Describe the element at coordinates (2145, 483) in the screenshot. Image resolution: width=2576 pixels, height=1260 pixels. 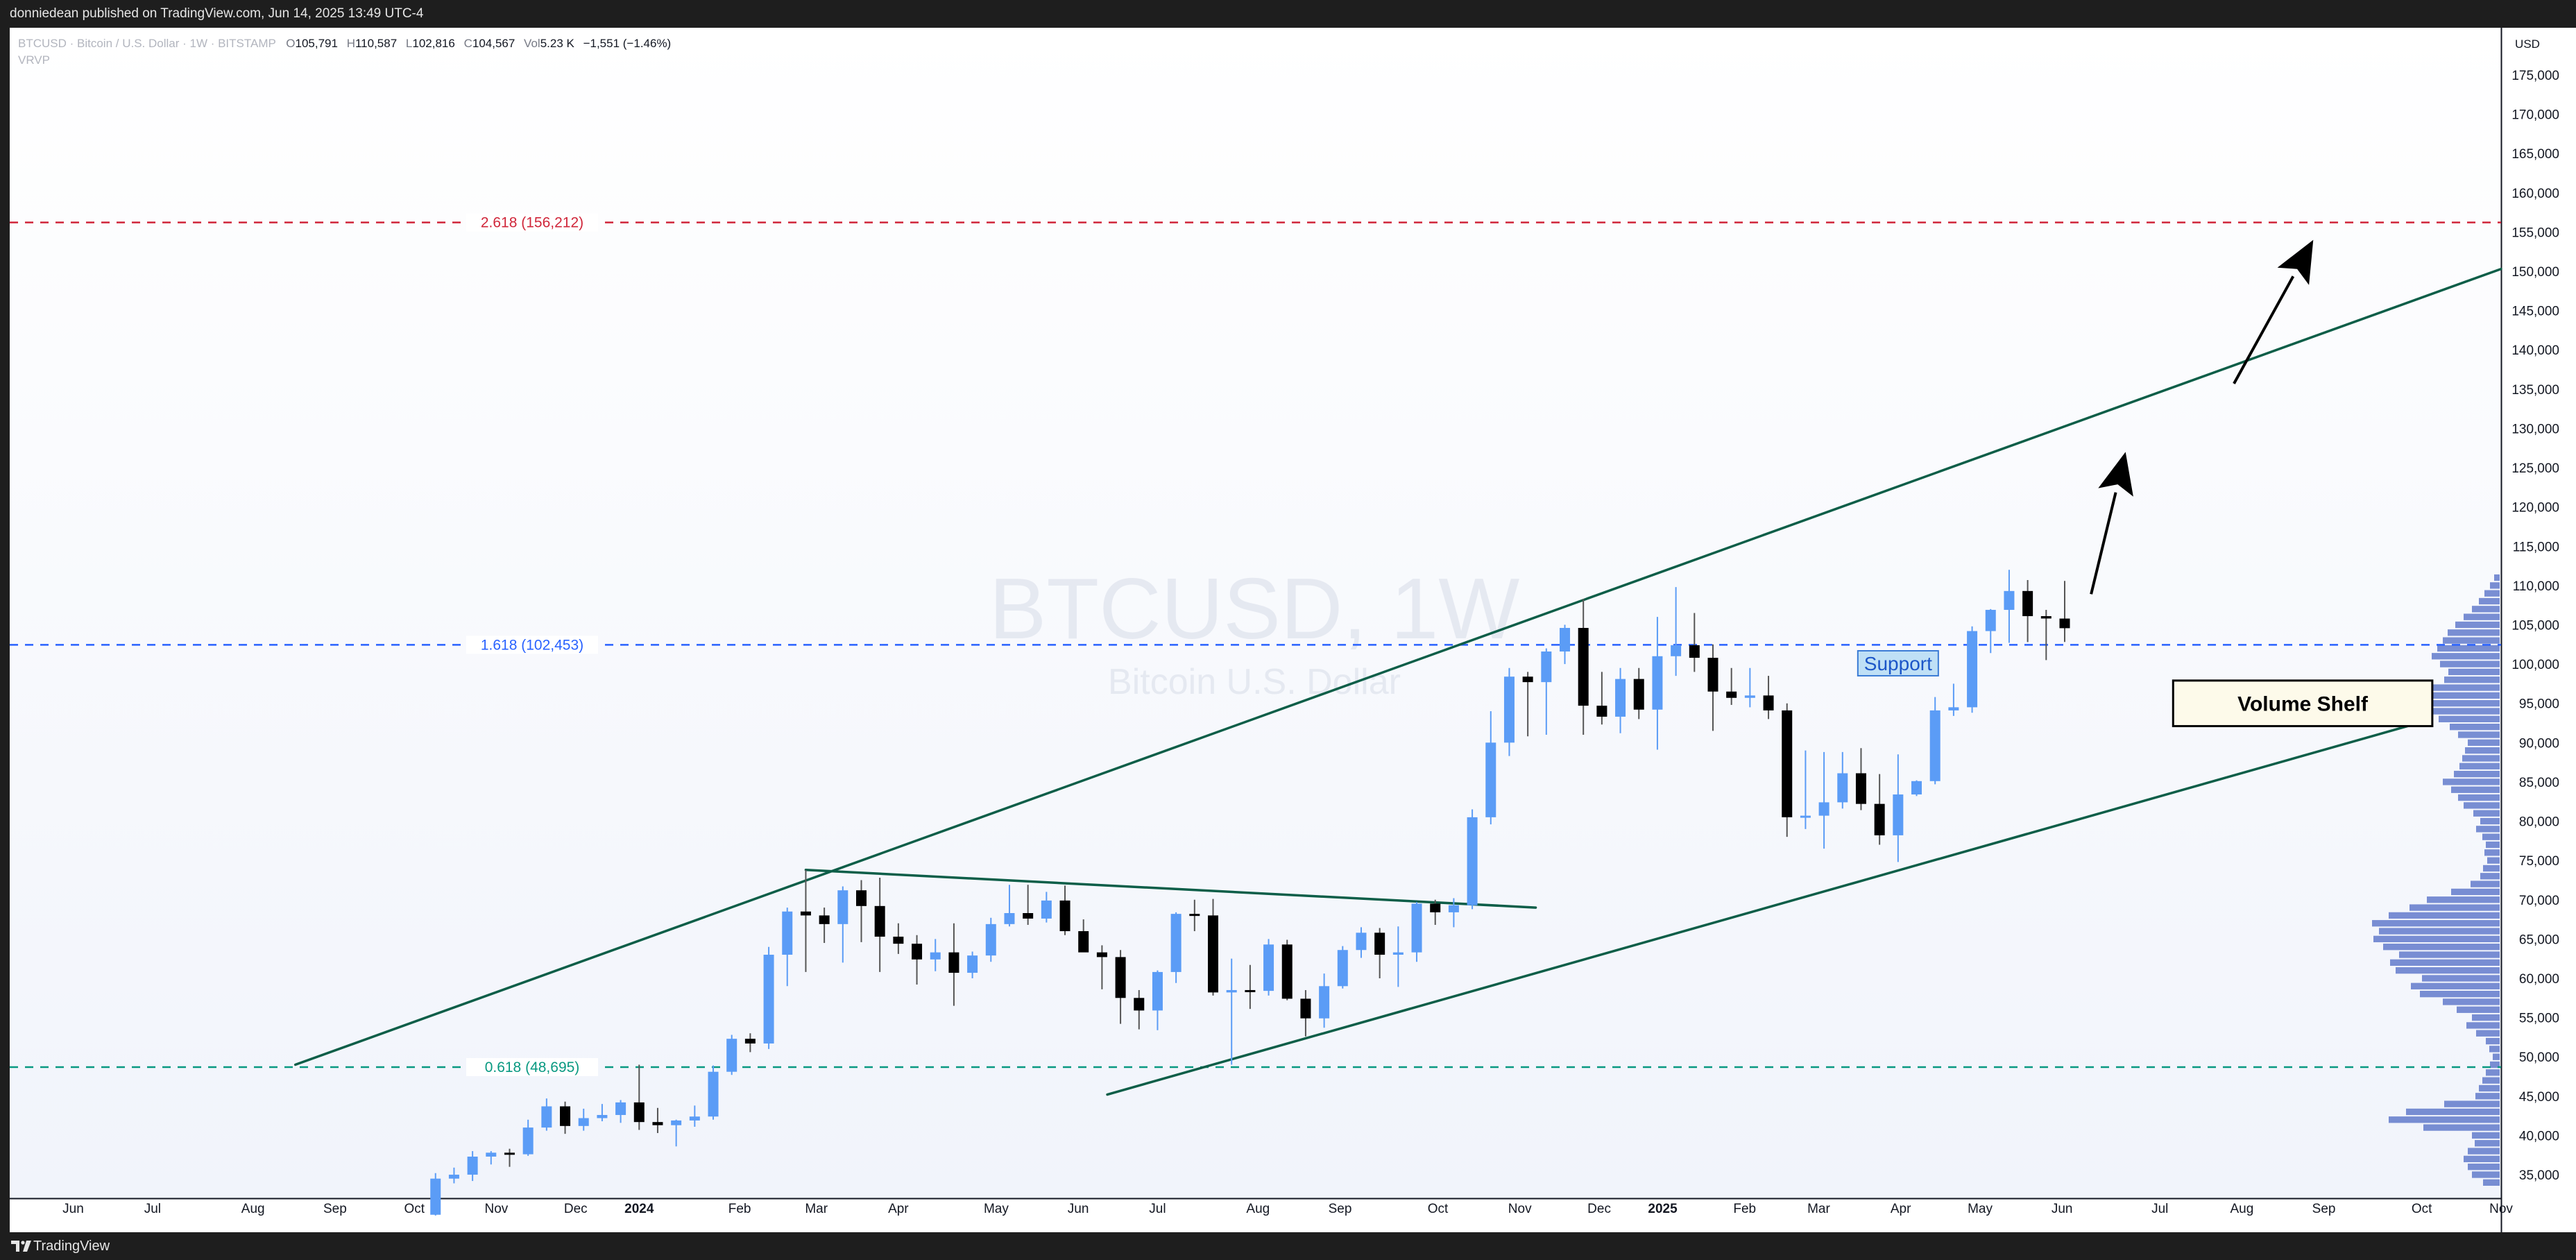
I see `annotations: Support Volume Shelf` at that location.